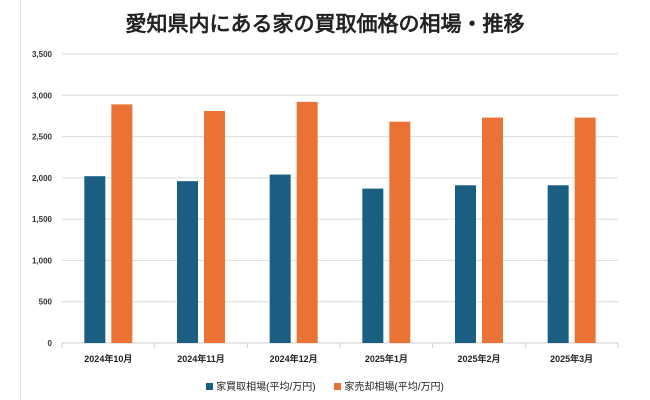 The height and width of the screenshot is (400, 650). Describe the element at coordinates (20, 200) in the screenshot. I see `frame-border` at that location.